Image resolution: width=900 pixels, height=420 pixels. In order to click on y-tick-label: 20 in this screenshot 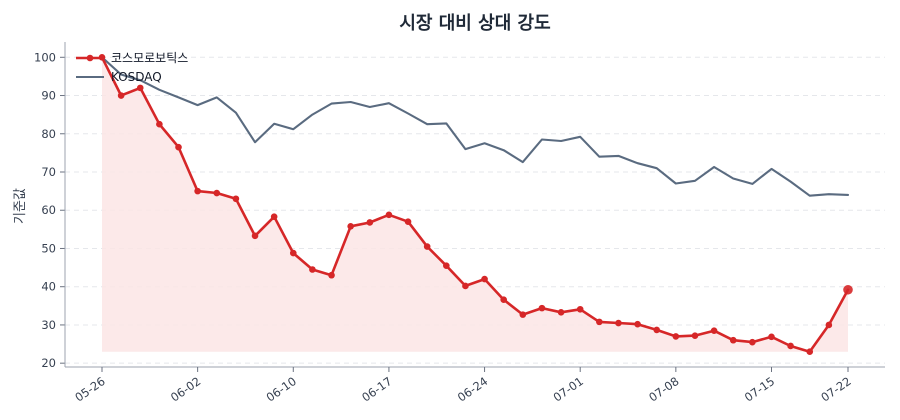, I will do `click(48, 363)`.